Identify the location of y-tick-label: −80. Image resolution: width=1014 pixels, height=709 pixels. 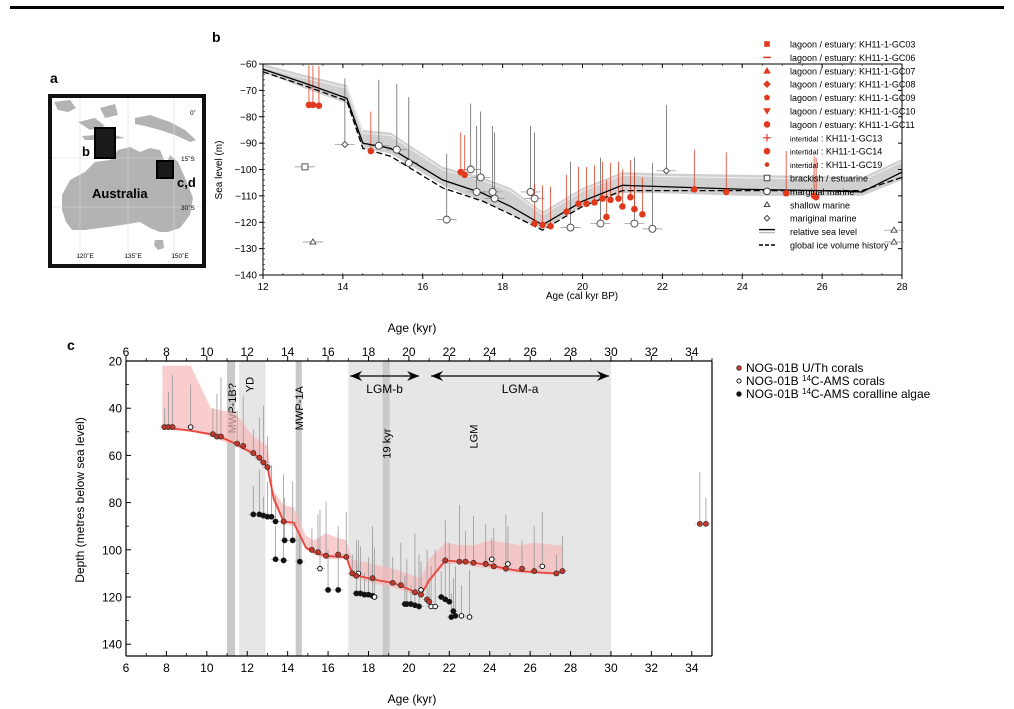
(248, 117).